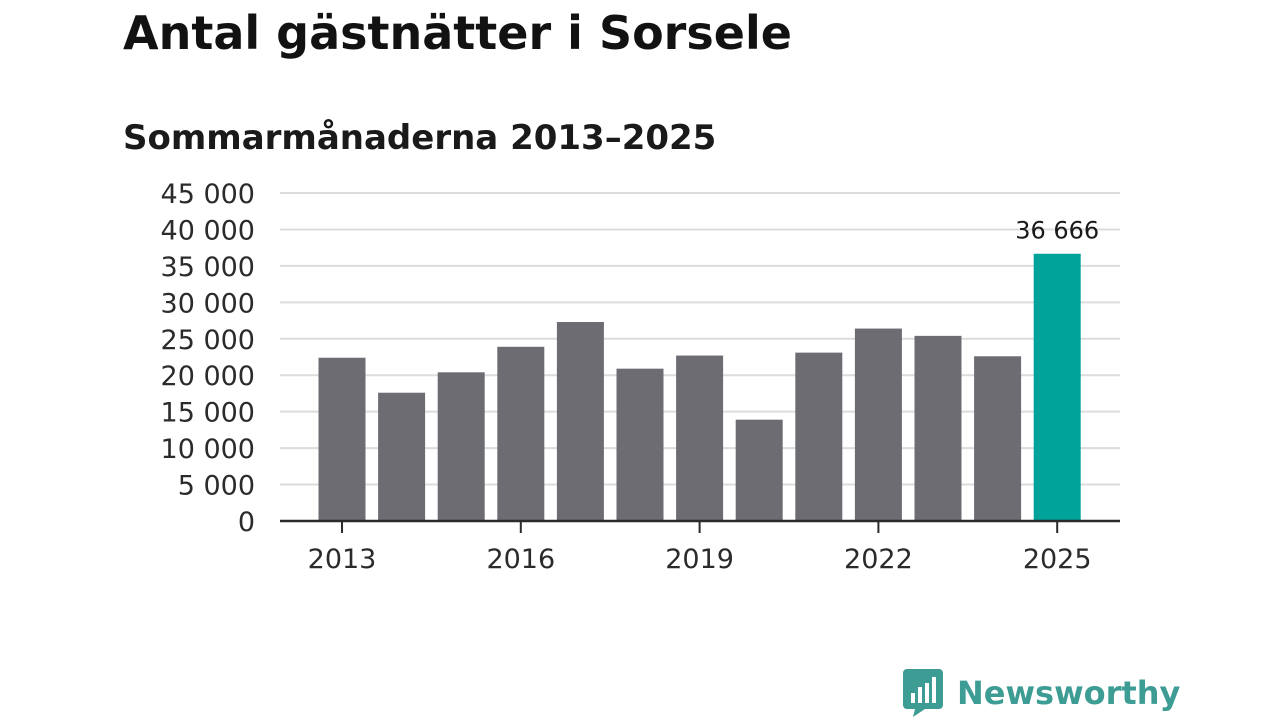 The image size is (1280, 720). What do you see at coordinates (521, 433) in the screenshot?
I see `bar-2016` at bounding box center [521, 433].